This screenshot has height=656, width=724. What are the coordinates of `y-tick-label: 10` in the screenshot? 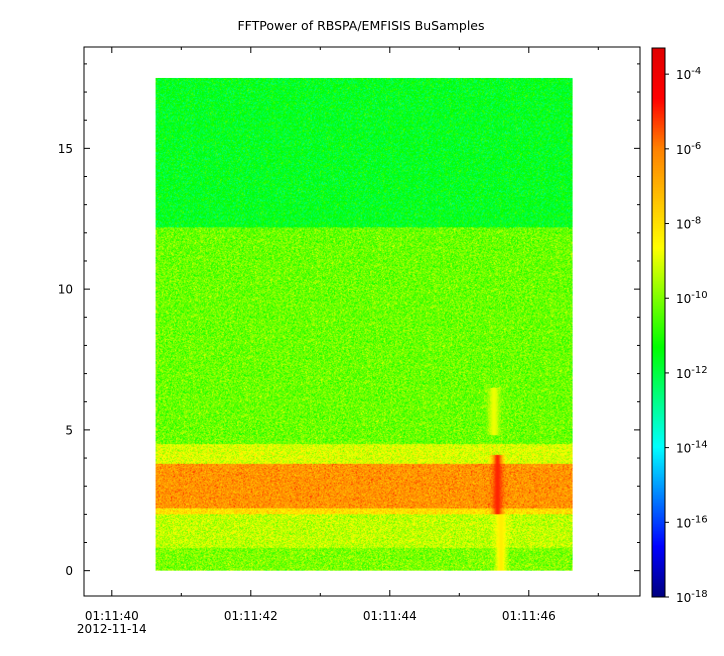 It's located at (65, 290).